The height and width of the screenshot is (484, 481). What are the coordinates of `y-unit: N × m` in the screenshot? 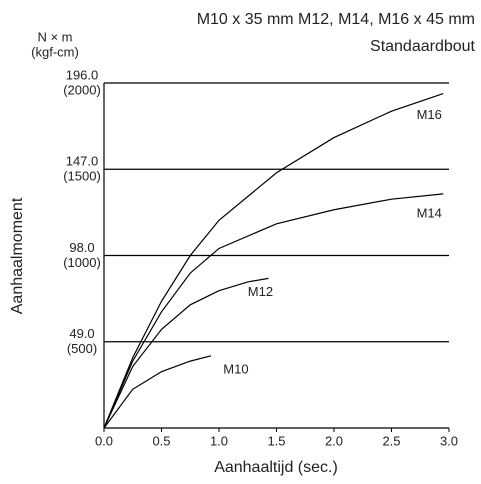 It's located at (54, 36).